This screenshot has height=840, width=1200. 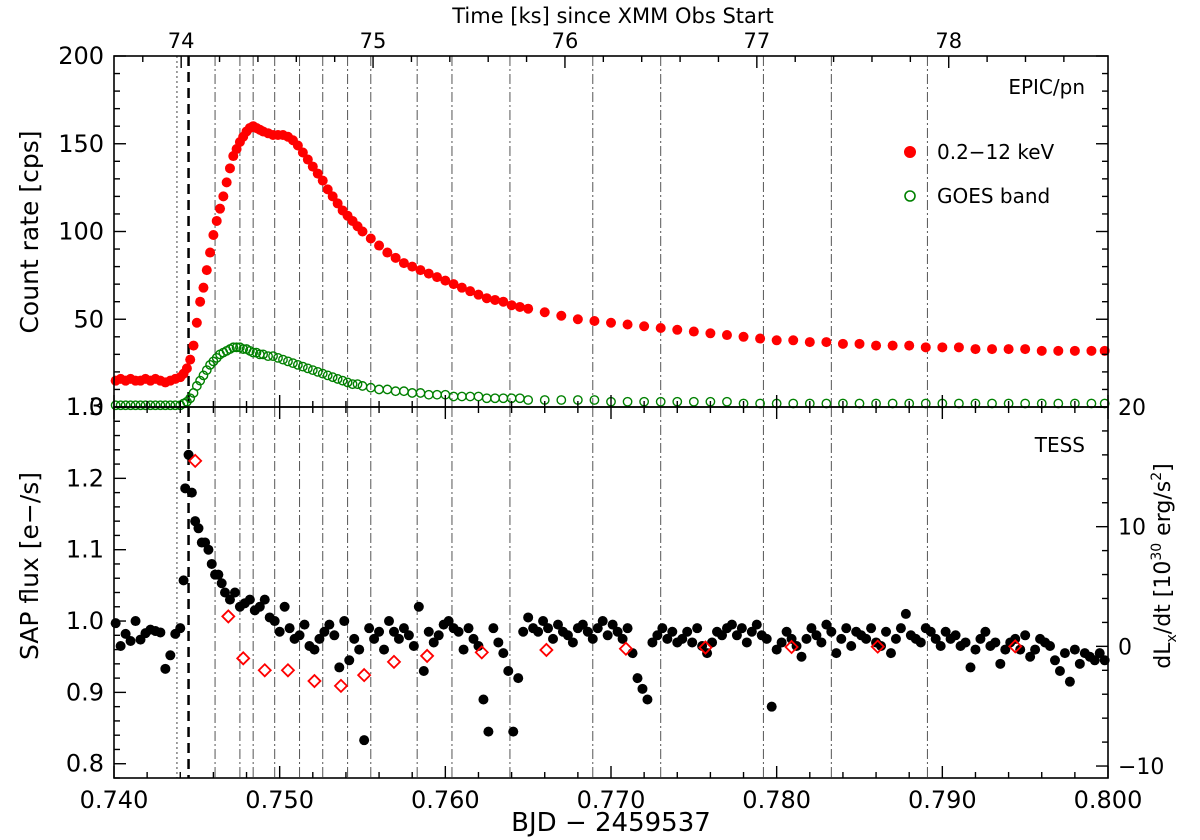 I want to click on y-tick-label-bottom: 1.2, so click(x=85, y=478).